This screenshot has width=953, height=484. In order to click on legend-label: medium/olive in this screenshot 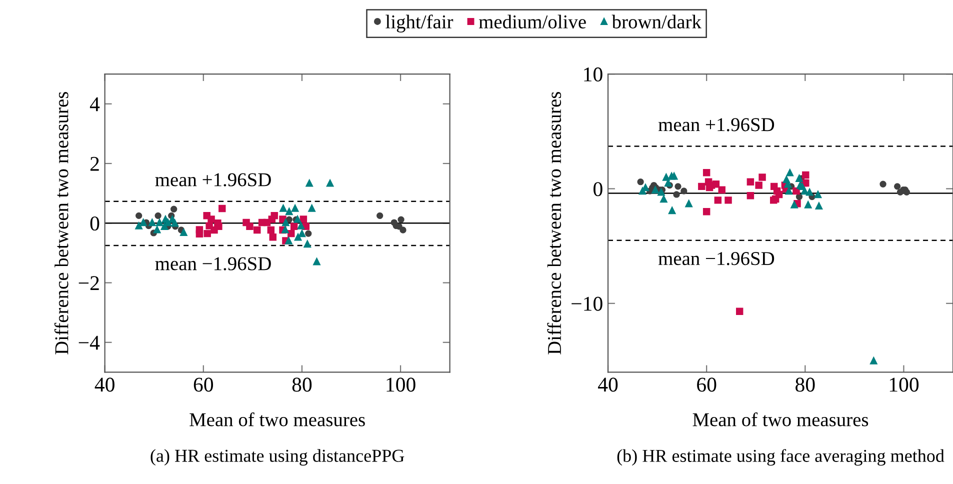, I will do `click(532, 21)`.